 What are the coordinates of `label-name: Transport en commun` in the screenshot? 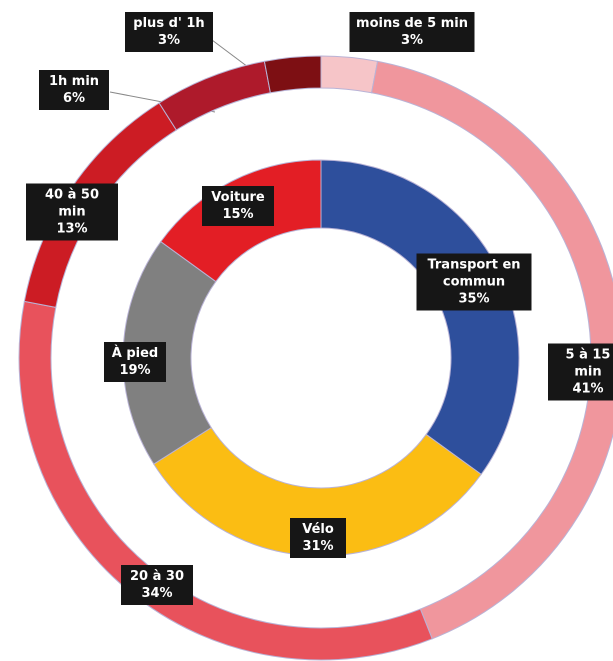 It's located at (474, 273).